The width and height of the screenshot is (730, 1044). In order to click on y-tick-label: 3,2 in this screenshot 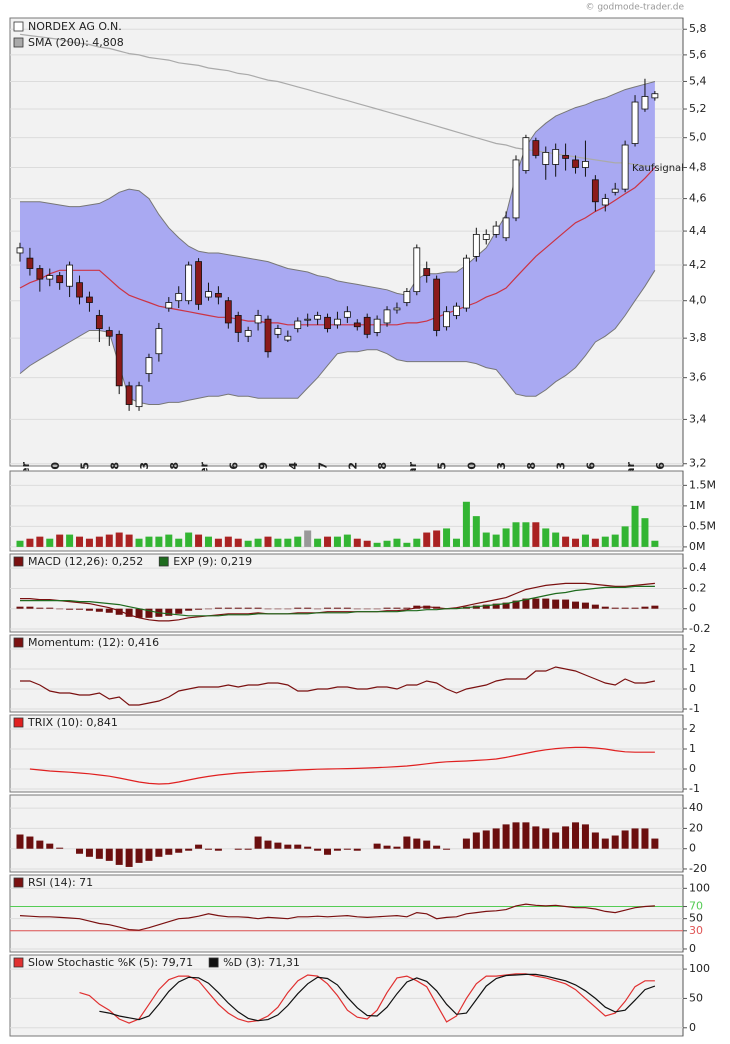, I will do `click(698, 463)`.